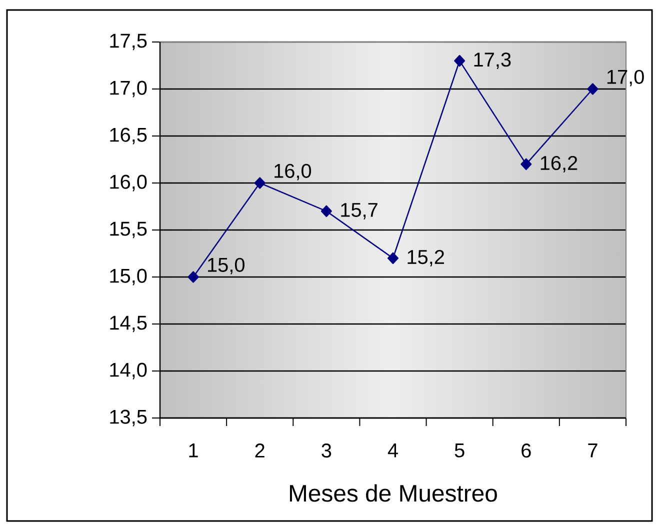  Describe the element at coordinates (625, 78) in the screenshot. I see `data-label: 17,0` at that location.